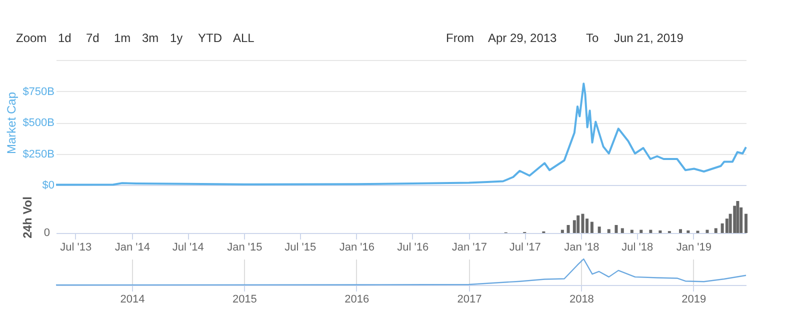 The image size is (800, 325). What do you see at coordinates (469, 300) in the screenshot?
I see `x-tick-label: 2017` at bounding box center [469, 300].